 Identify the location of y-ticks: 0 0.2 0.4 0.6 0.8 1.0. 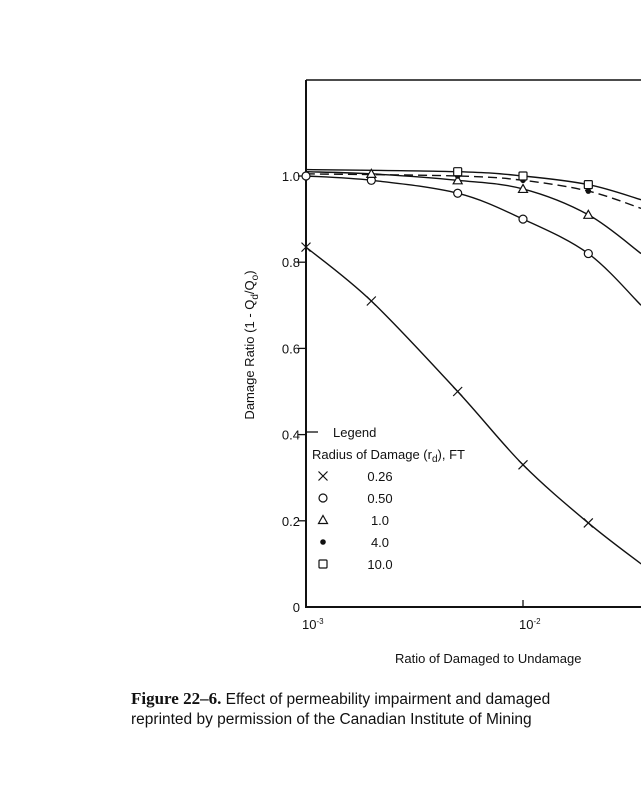
(294, 392).